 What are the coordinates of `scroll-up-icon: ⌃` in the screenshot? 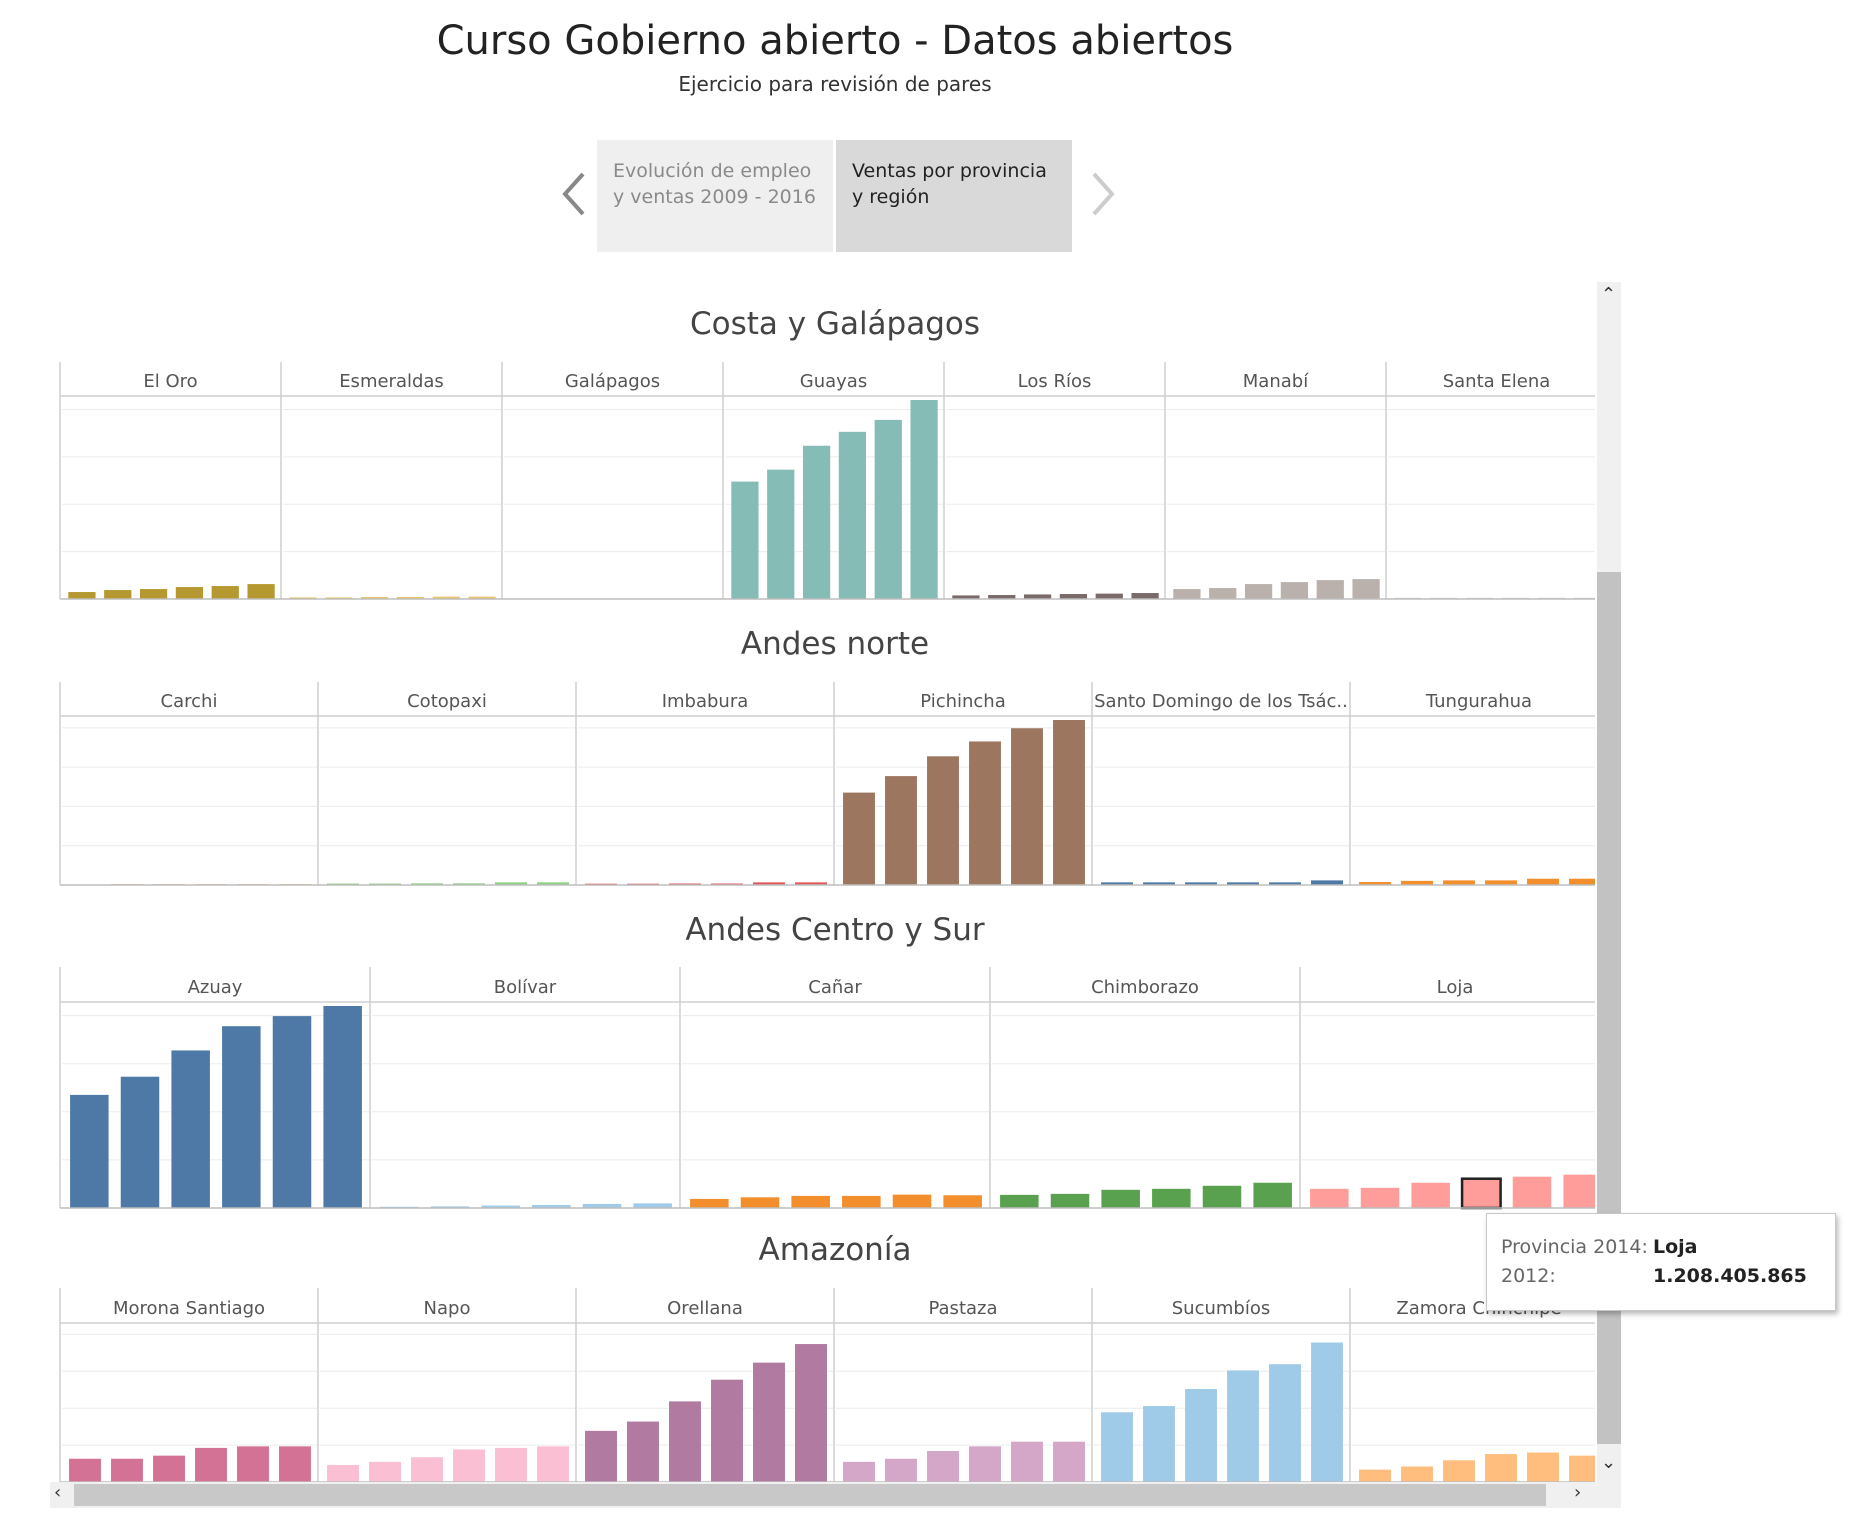 It's located at (1609, 294).